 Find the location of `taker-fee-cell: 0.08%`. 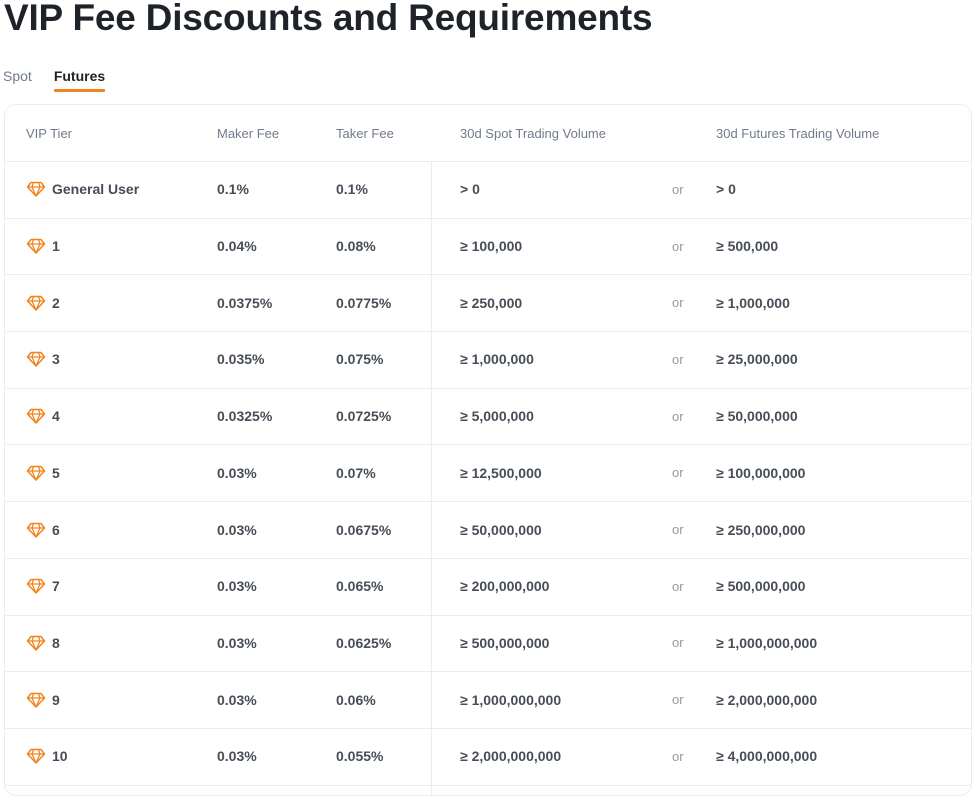

taker-fee-cell: 0.08% is located at coordinates (356, 246).